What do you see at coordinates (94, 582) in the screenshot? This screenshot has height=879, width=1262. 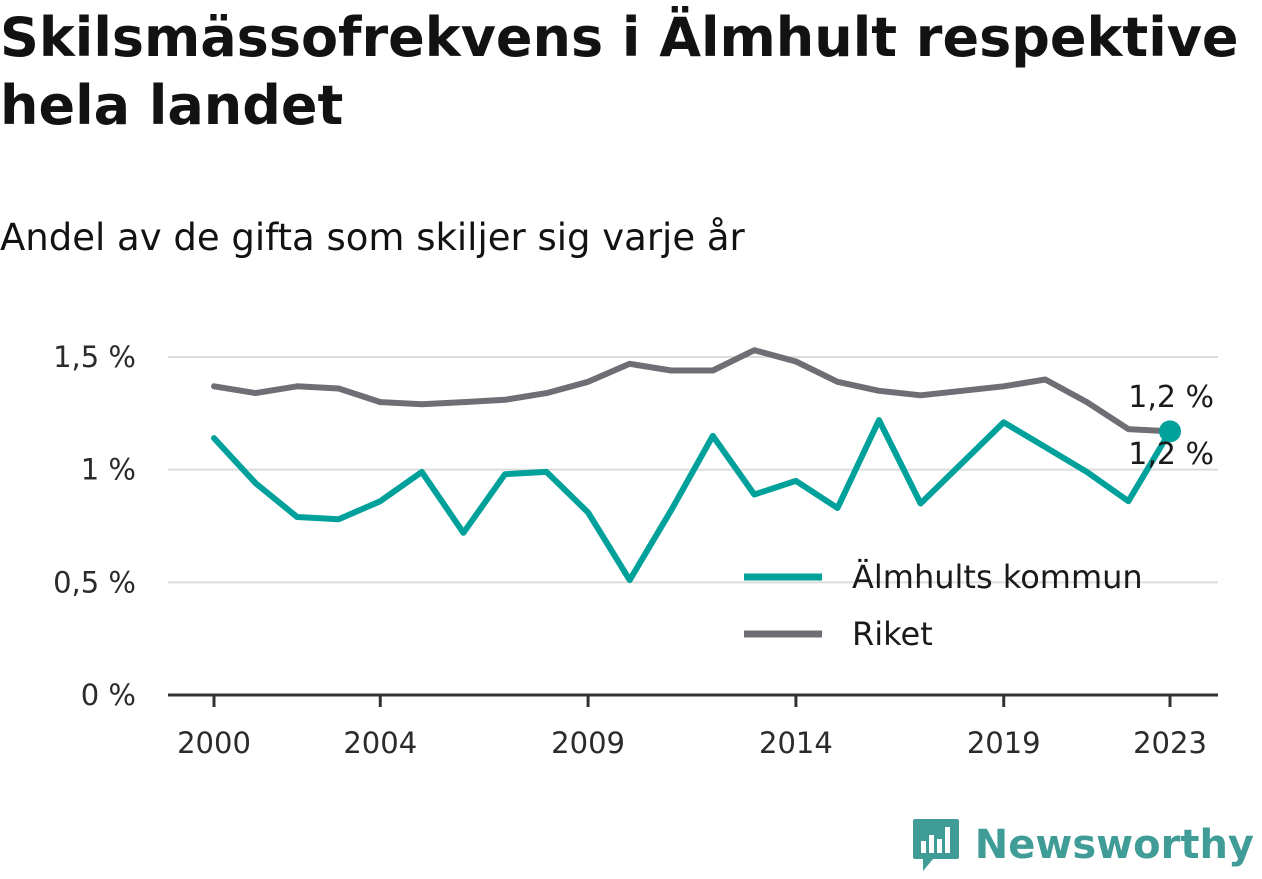 I see `y-tick-label: 0,5 %` at bounding box center [94, 582].